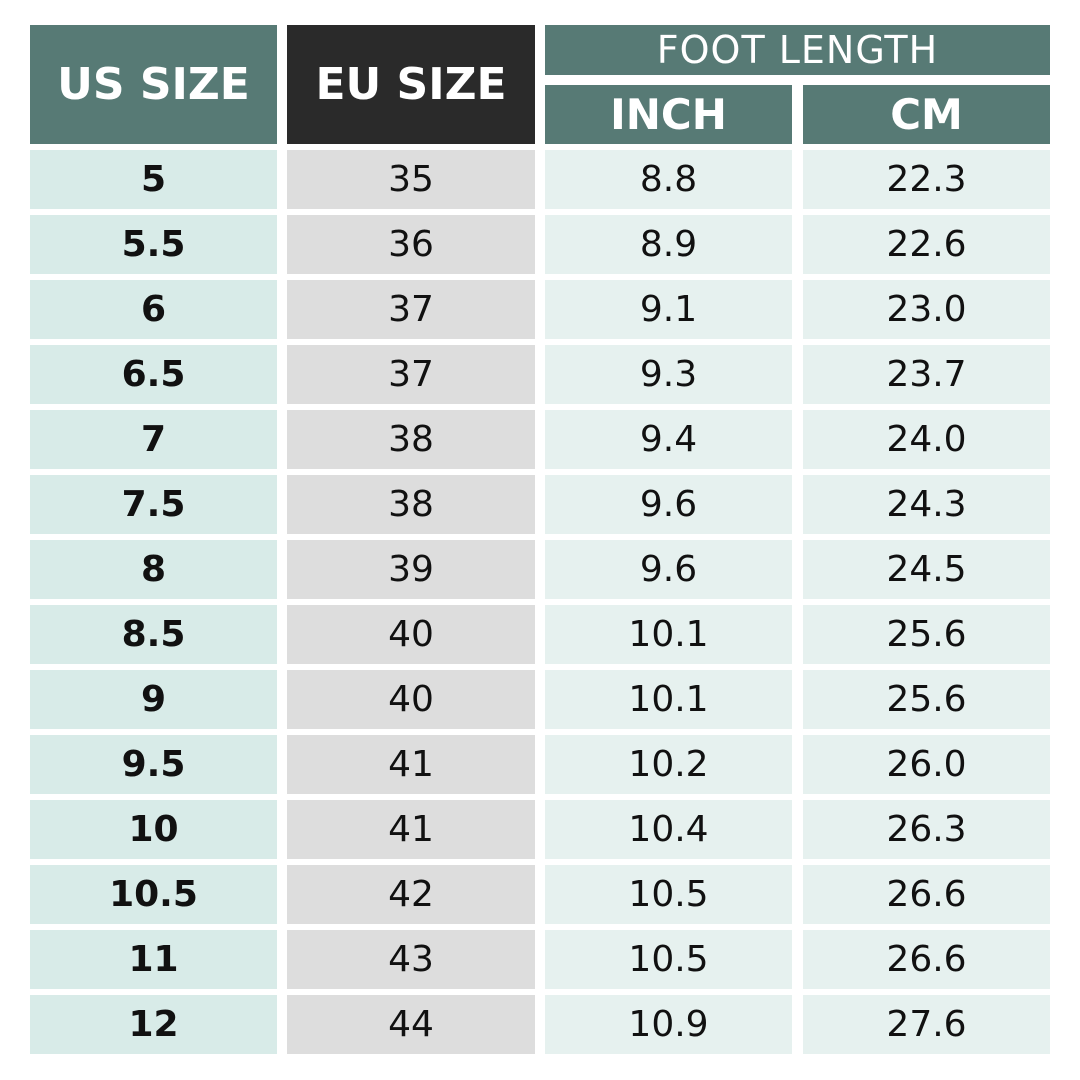 The image size is (1080, 1080). What do you see at coordinates (411, 1024) in the screenshot?
I see `eu-size-cell: 44` at bounding box center [411, 1024].